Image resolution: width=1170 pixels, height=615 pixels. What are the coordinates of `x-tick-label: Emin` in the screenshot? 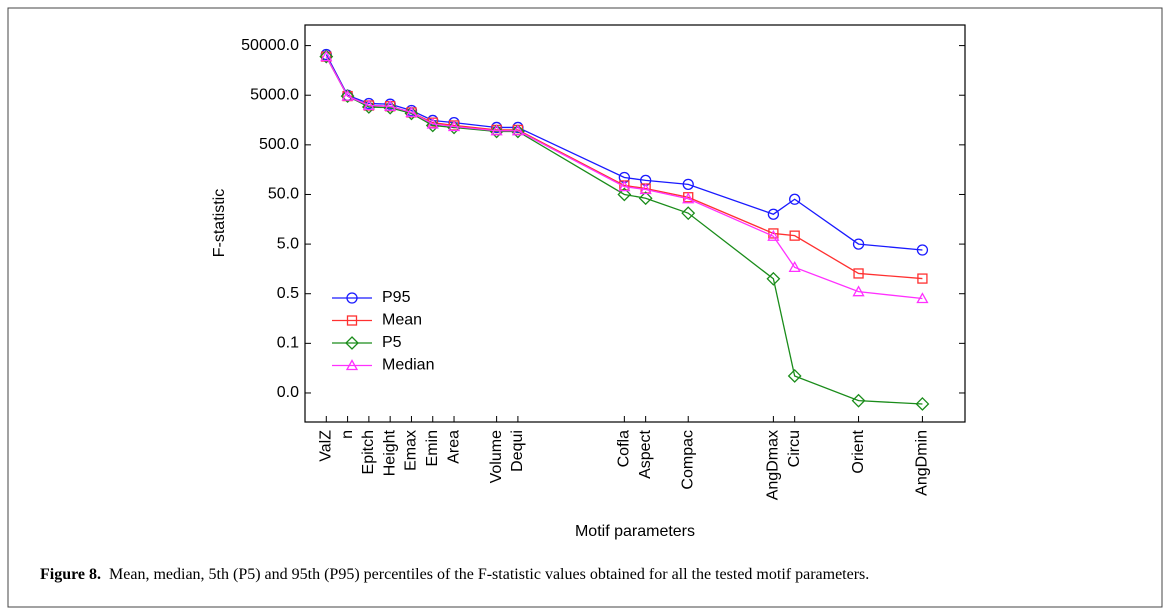 It's located at (432, 448).